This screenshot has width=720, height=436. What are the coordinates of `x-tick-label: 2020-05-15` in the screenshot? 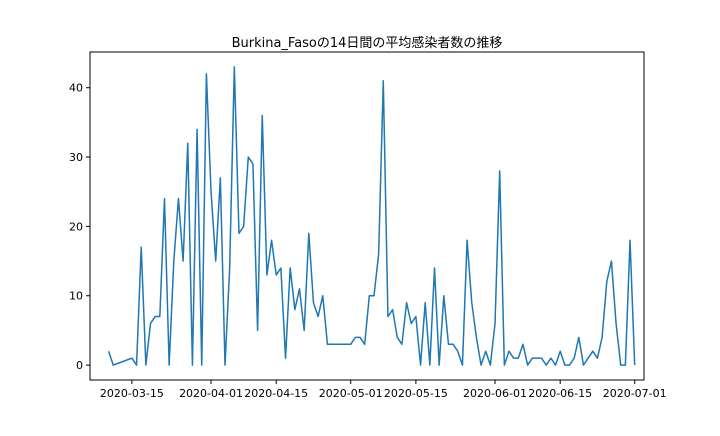 It's located at (416, 393).